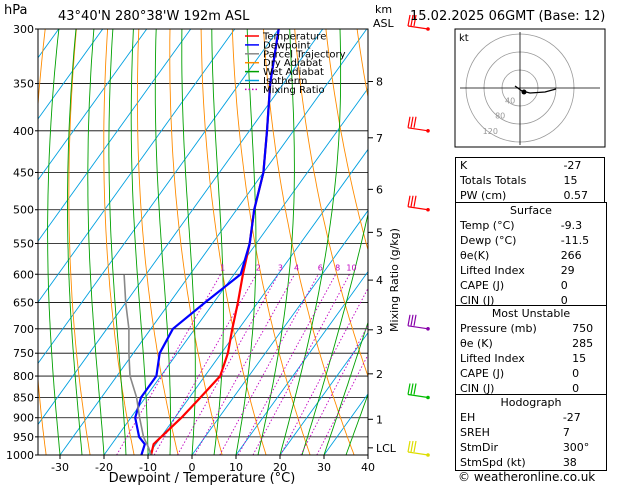  I want to click on km-tick-label: 8, so click(379, 82).